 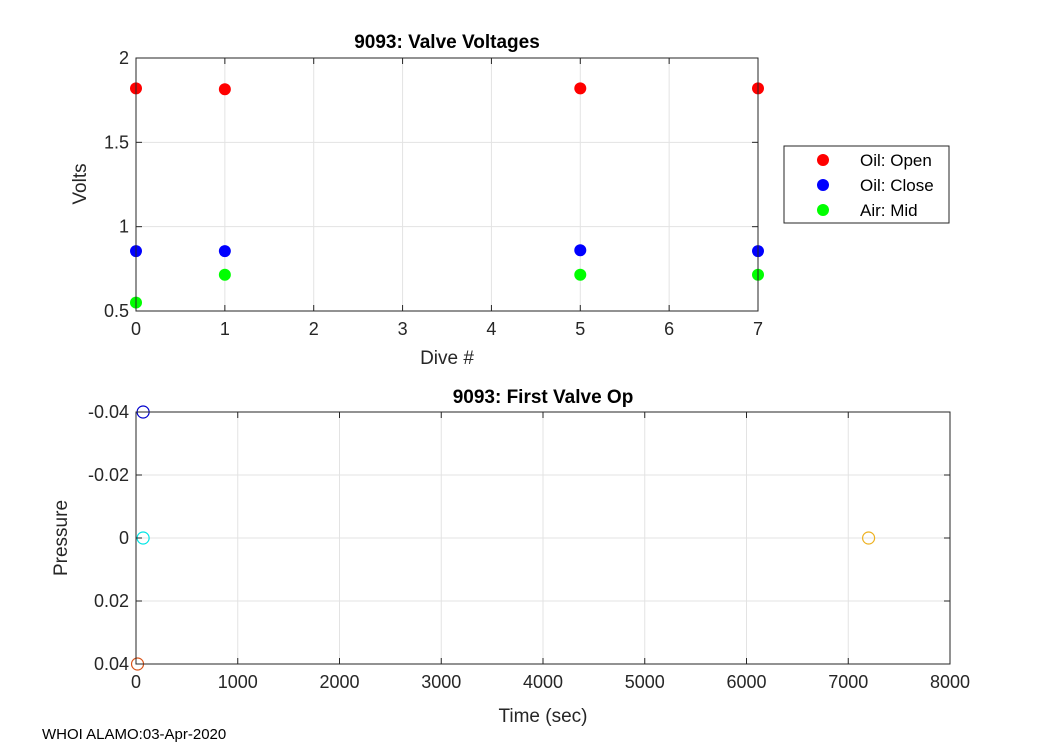 What do you see at coordinates (889, 210) in the screenshot?
I see `legend-label-2: Air: Mid` at bounding box center [889, 210].